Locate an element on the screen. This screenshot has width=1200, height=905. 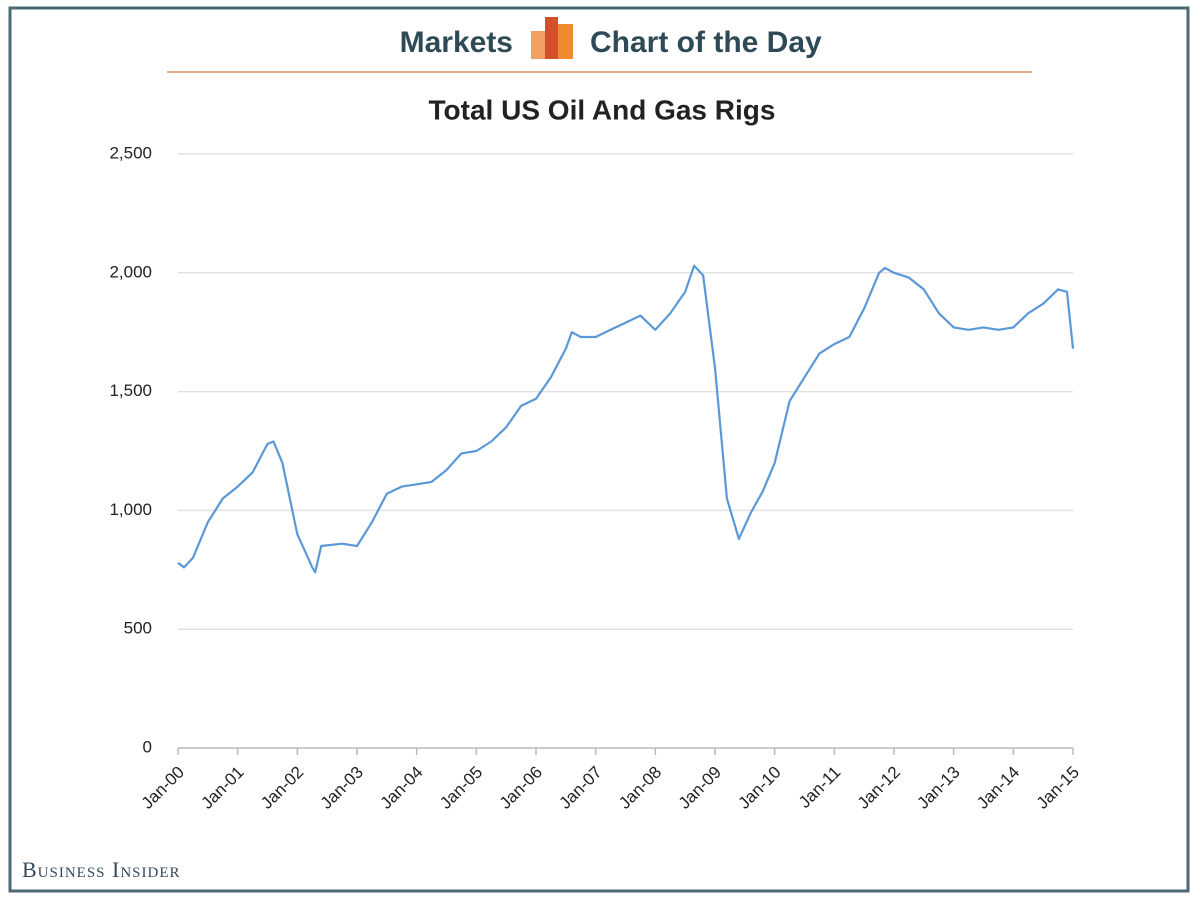
x-tick-label: Jan-11 is located at coordinates (819, 787).